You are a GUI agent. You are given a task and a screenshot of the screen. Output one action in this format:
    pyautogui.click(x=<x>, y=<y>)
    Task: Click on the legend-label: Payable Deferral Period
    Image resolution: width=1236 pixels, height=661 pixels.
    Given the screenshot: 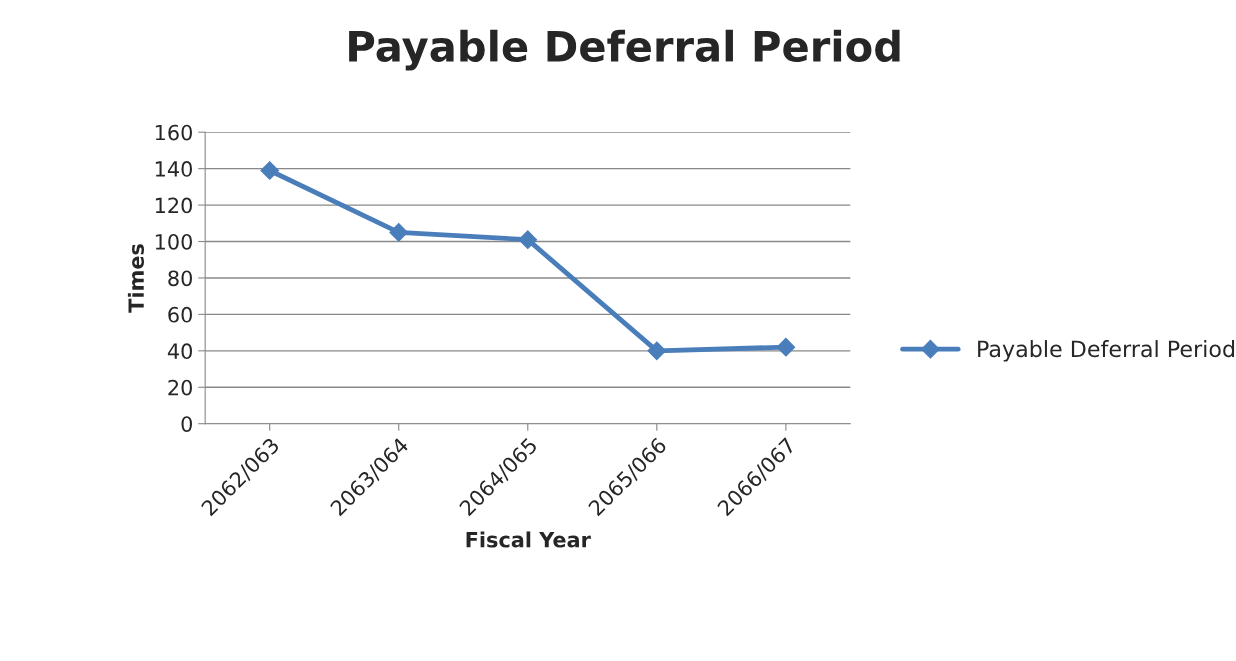 What is the action you would take?
    pyautogui.click(x=1106, y=351)
    